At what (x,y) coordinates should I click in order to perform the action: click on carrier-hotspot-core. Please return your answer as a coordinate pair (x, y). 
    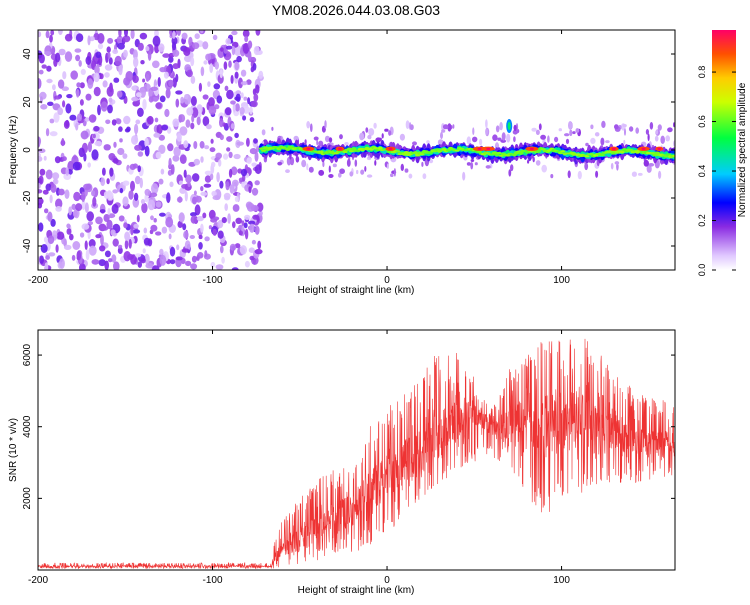
    Looking at the image, I should click on (308, 148).